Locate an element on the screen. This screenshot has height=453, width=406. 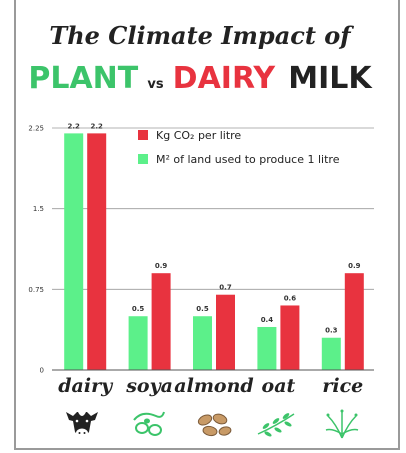
category-labels: dairy soya almond oat rice is located at coordinates (210, 386).